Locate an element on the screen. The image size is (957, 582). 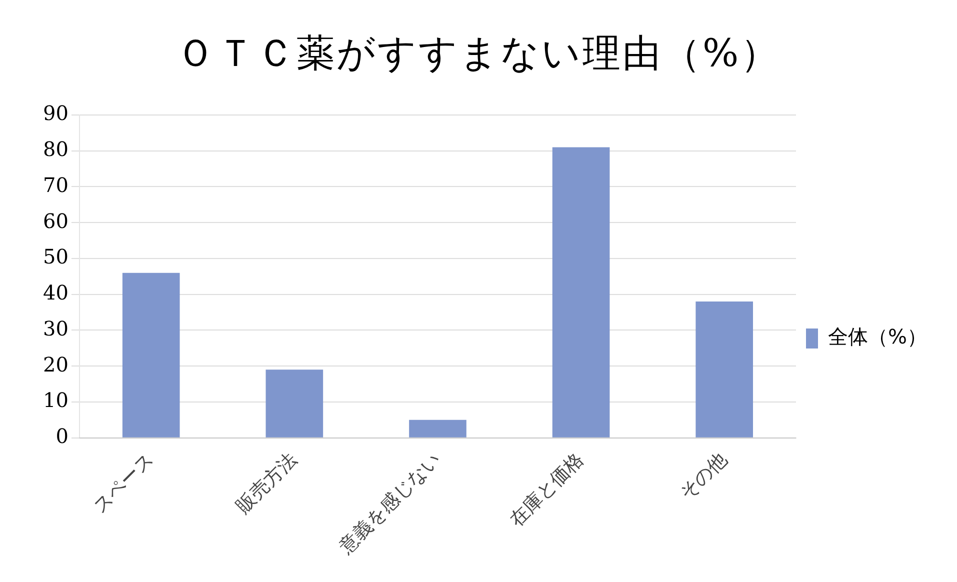
y-tick-label: 20 is located at coordinates (55, 364).